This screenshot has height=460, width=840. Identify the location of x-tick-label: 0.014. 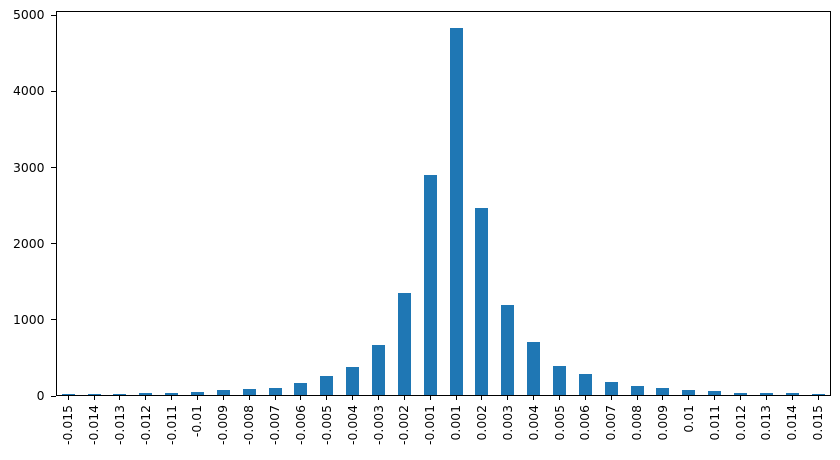
(792, 423).